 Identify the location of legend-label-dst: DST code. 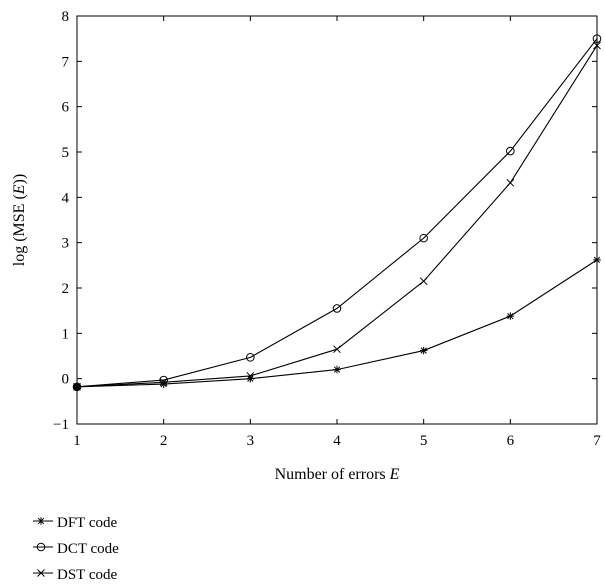
(87, 575).